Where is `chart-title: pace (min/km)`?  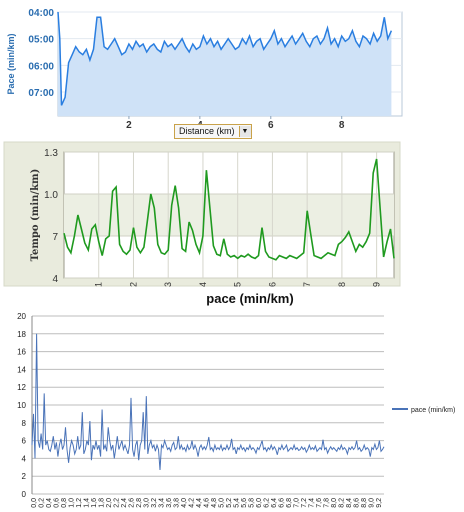 chart-title: pace (min/km) is located at coordinates (249, 298).